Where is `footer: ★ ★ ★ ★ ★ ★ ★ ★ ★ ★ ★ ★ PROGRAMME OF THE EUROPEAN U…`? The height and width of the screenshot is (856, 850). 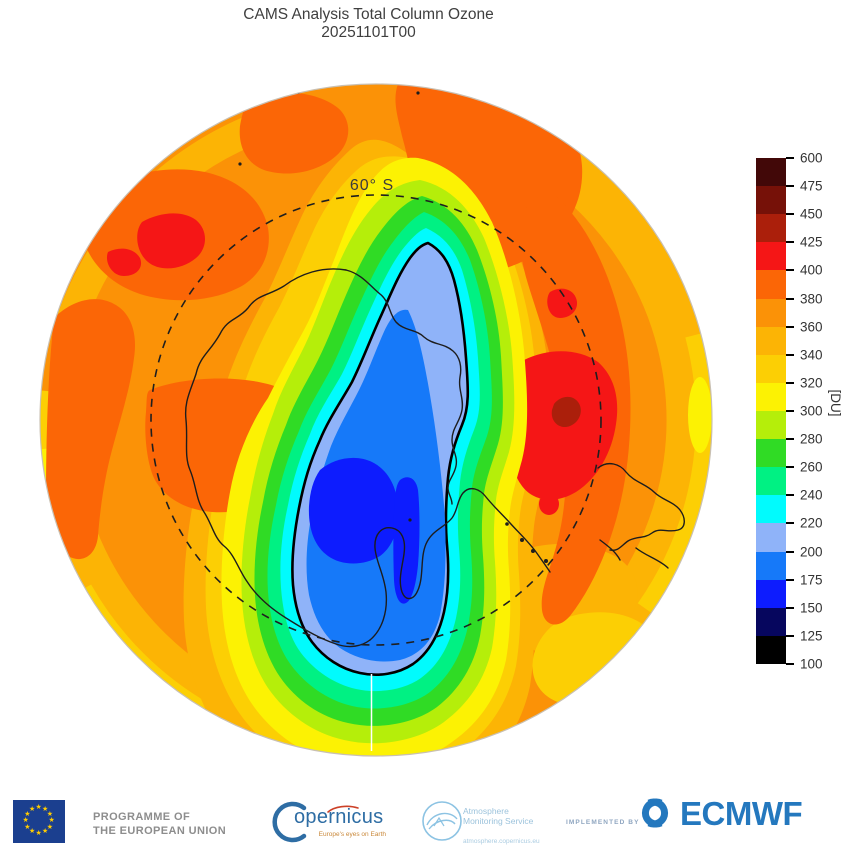 footer: ★ ★ ★ ★ ★ ★ ★ ★ ★ ★ ★ ★ PROGRAMME OF THE EUROPEAN U… is located at coordinates (425, 823).